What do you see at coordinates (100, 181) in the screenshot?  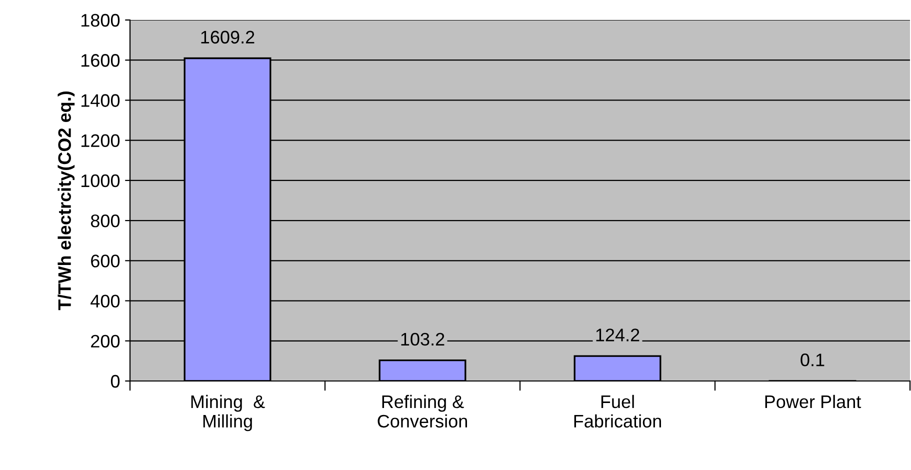 I see `y-tick-label: 1000` at bounding box center [100, 181].